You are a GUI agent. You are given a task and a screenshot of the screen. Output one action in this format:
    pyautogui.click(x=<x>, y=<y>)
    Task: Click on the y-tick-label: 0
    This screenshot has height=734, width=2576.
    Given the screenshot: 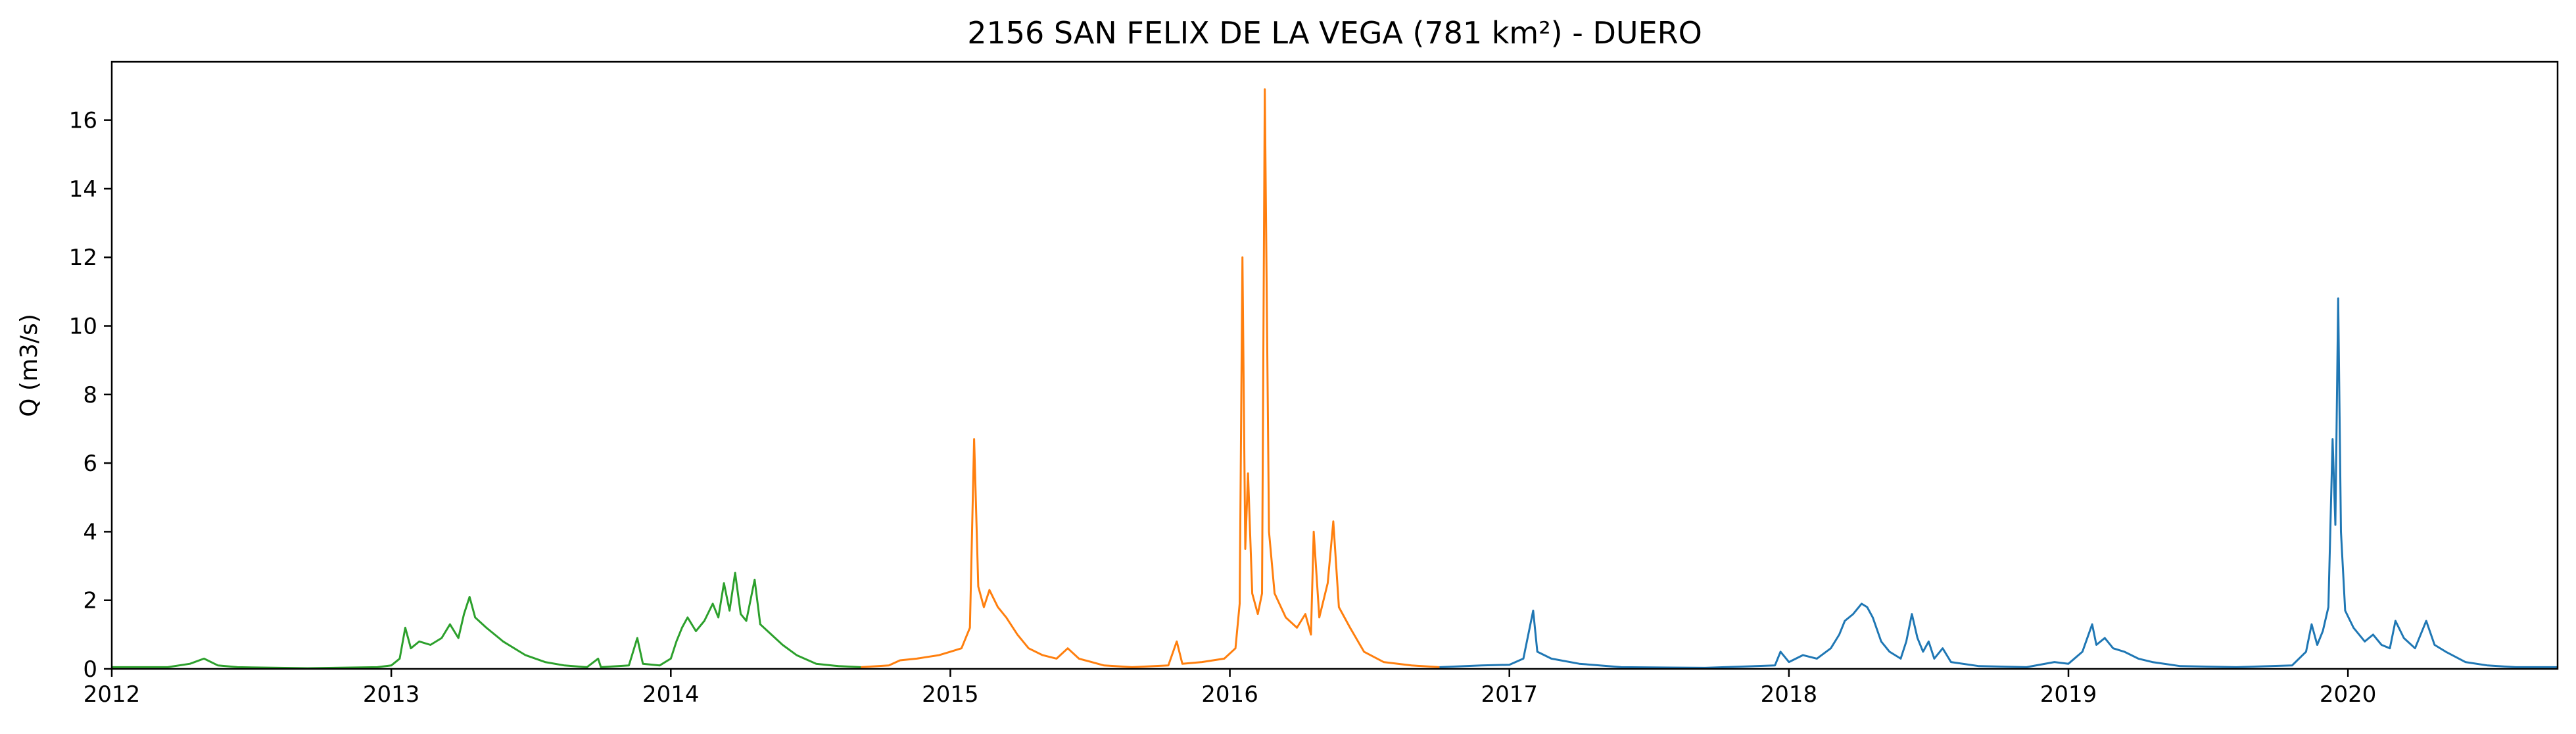 What is the action you would take?
    pyautogui.click(x=90, y=670)
    